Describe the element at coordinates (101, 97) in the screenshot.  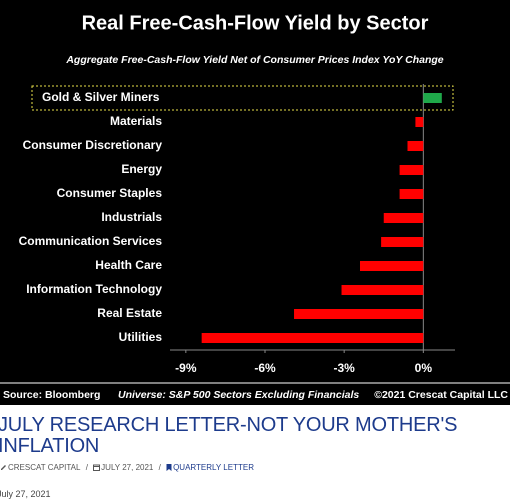
I see `y-tick-label: Gold & Silver Miners` at that location.